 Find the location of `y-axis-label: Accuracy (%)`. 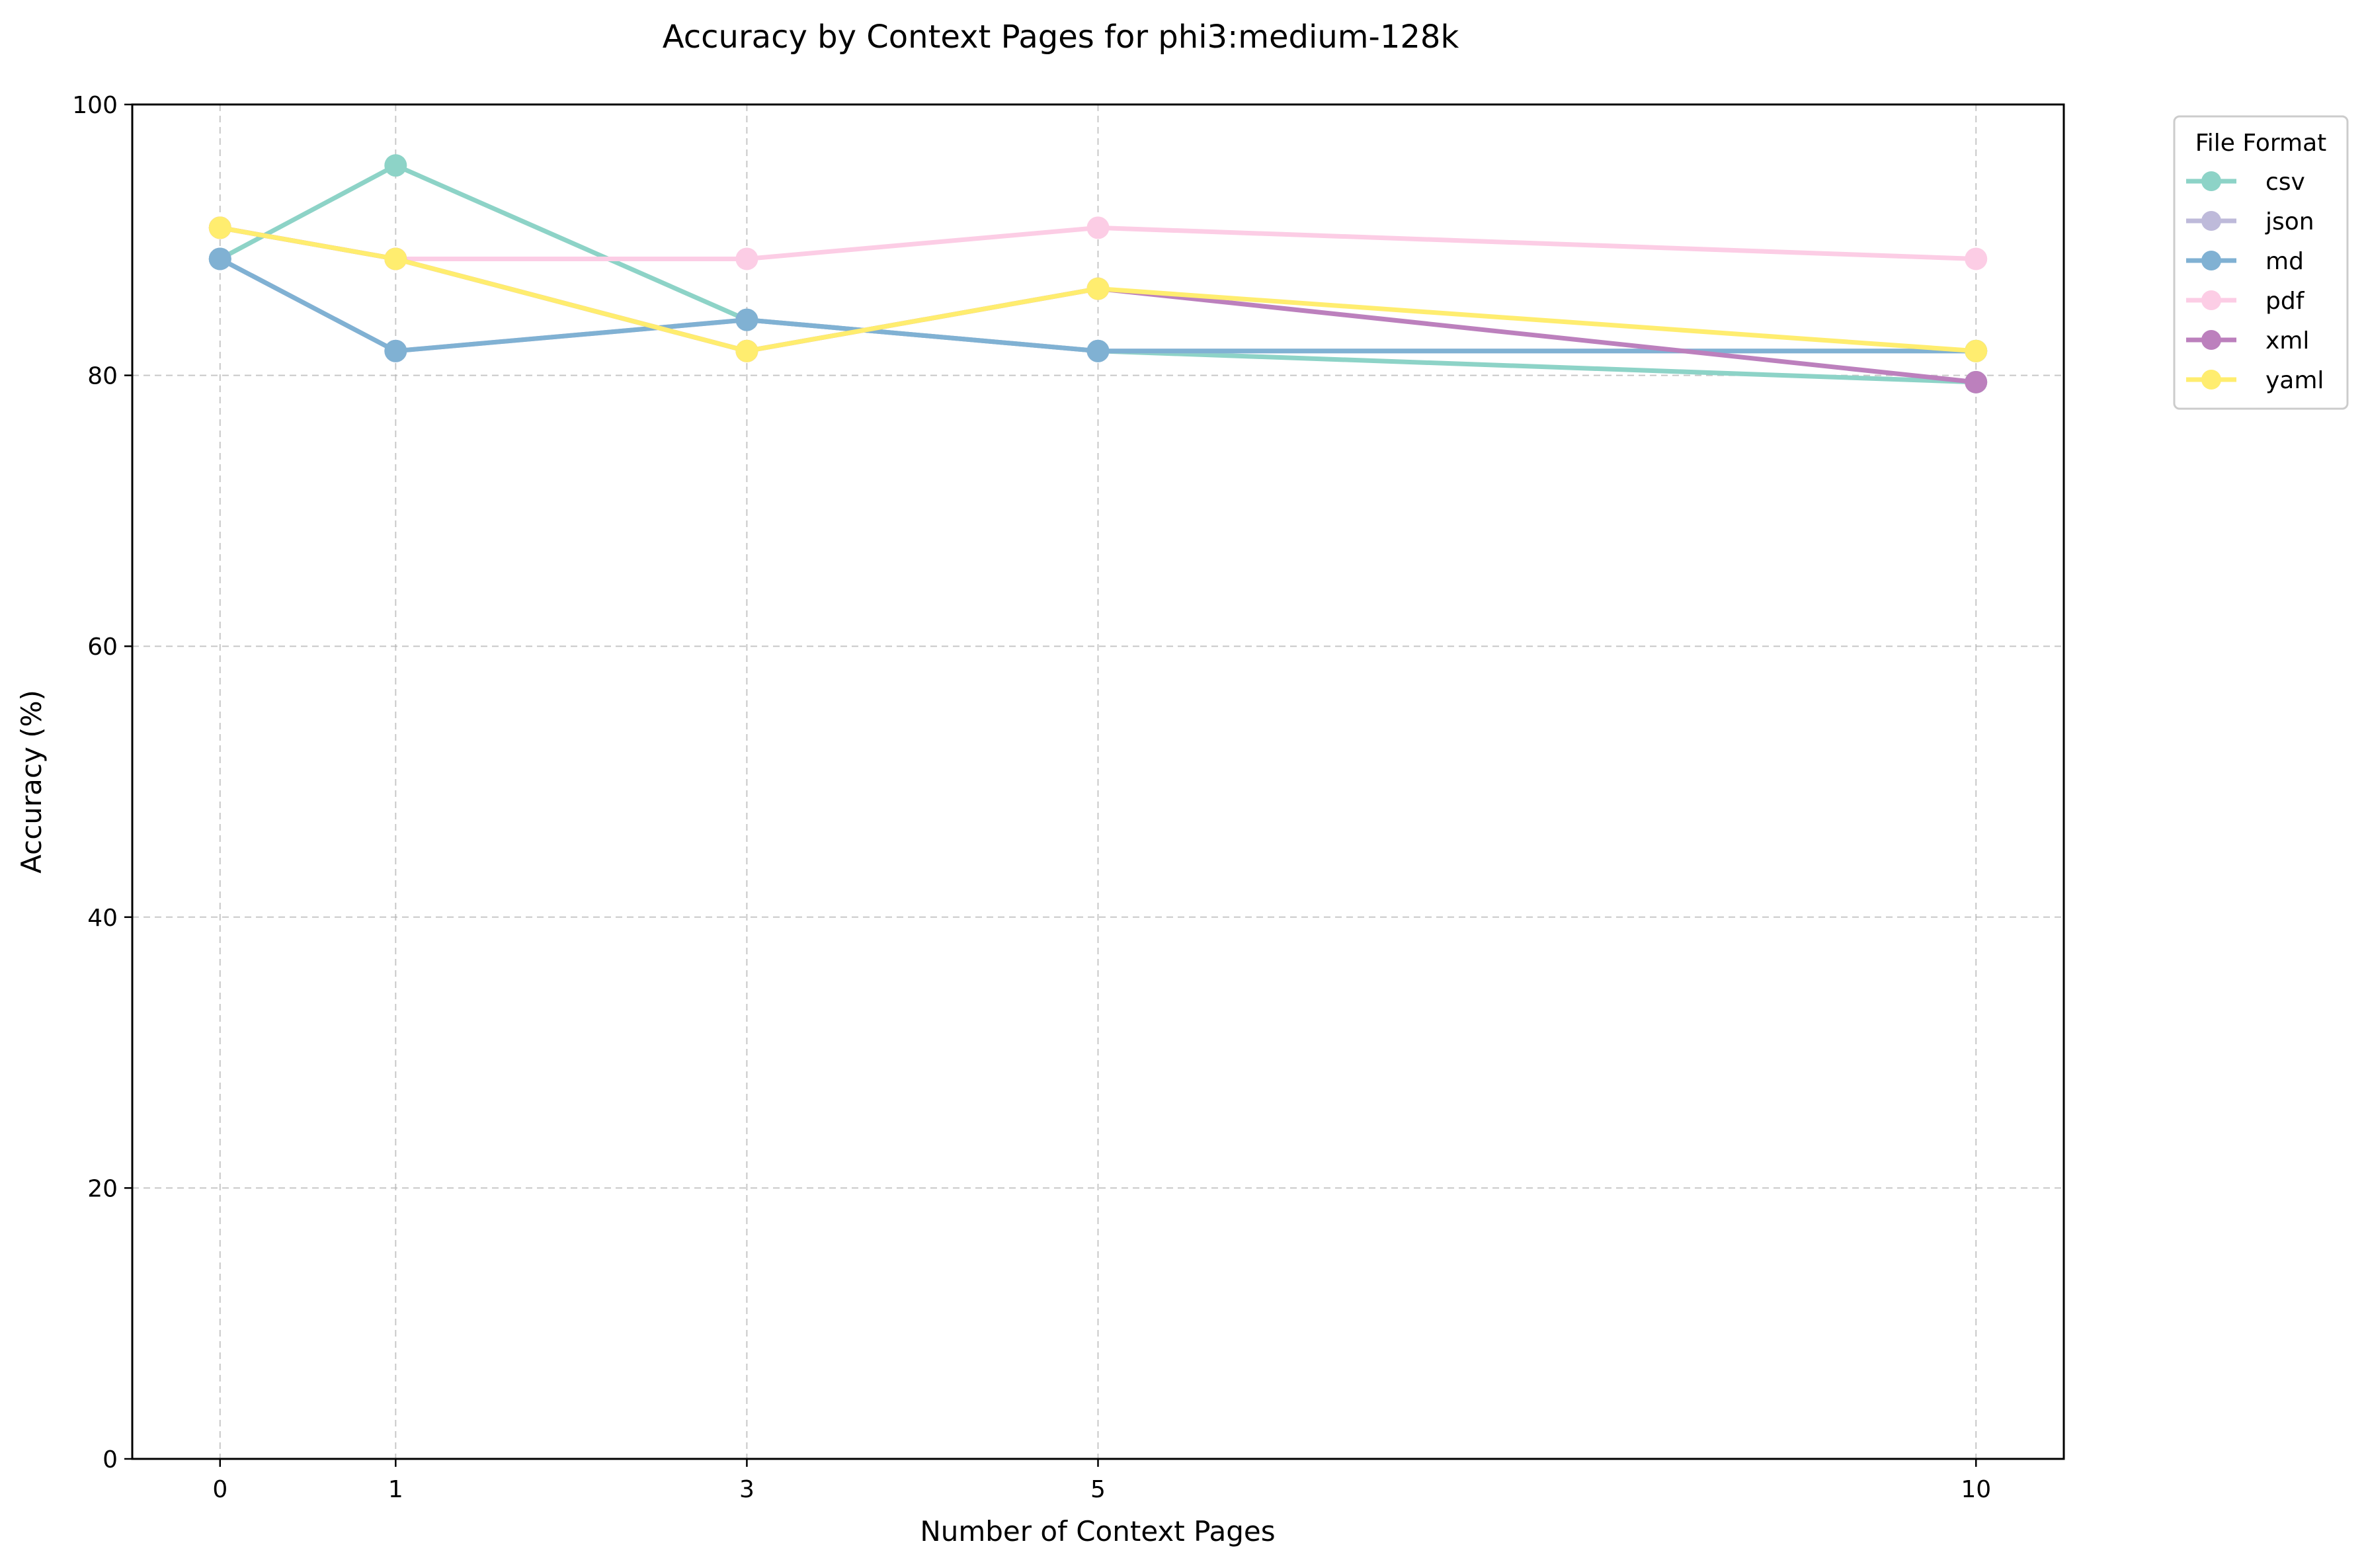

y-axis-label: Accuracy (%) is located at coordinates (31, 782).